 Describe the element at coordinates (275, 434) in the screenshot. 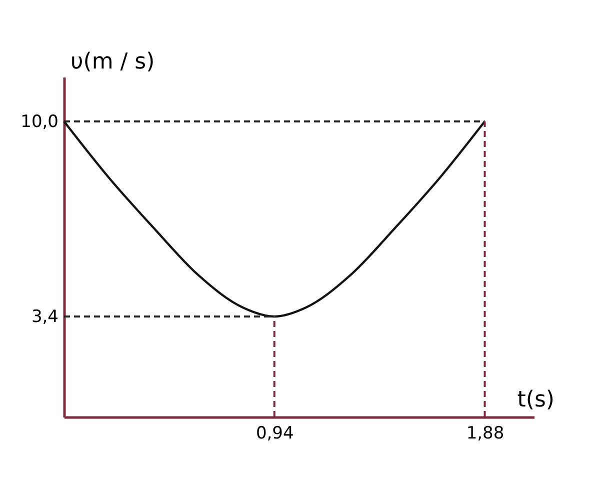

I see `x-tick-label: 0,94` at that location.